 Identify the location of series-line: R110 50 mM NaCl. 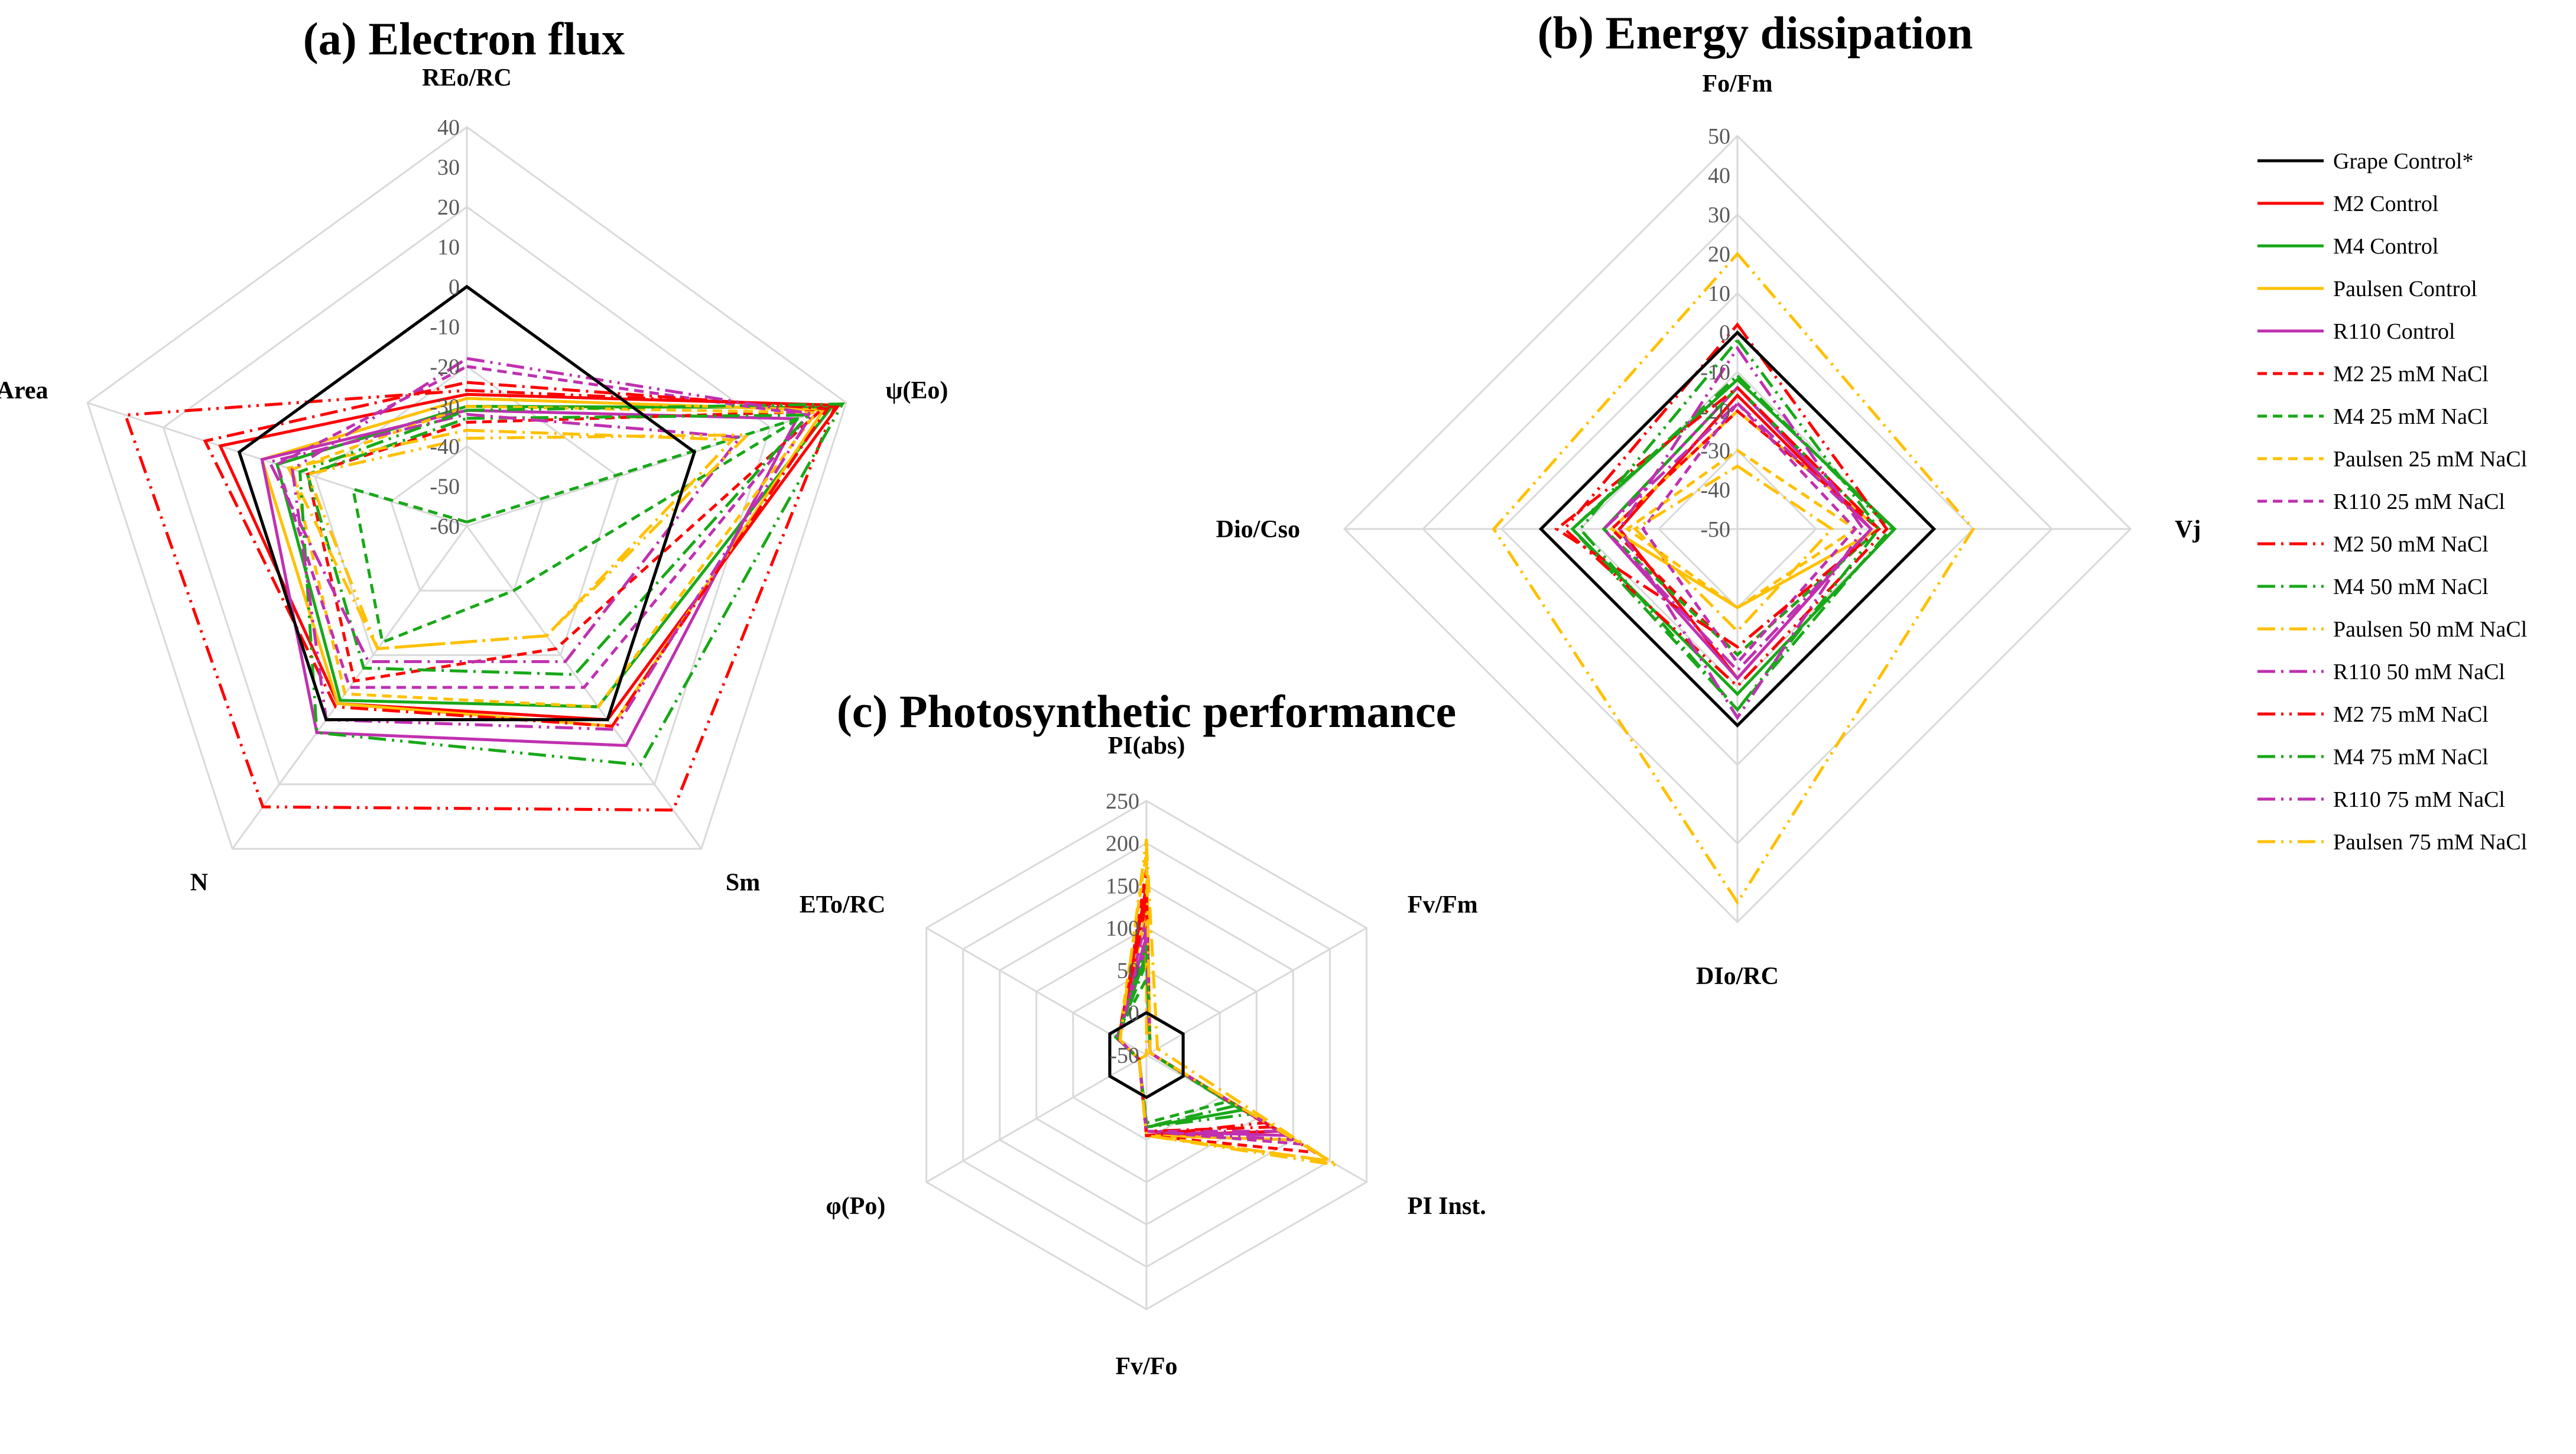
(505, 538).